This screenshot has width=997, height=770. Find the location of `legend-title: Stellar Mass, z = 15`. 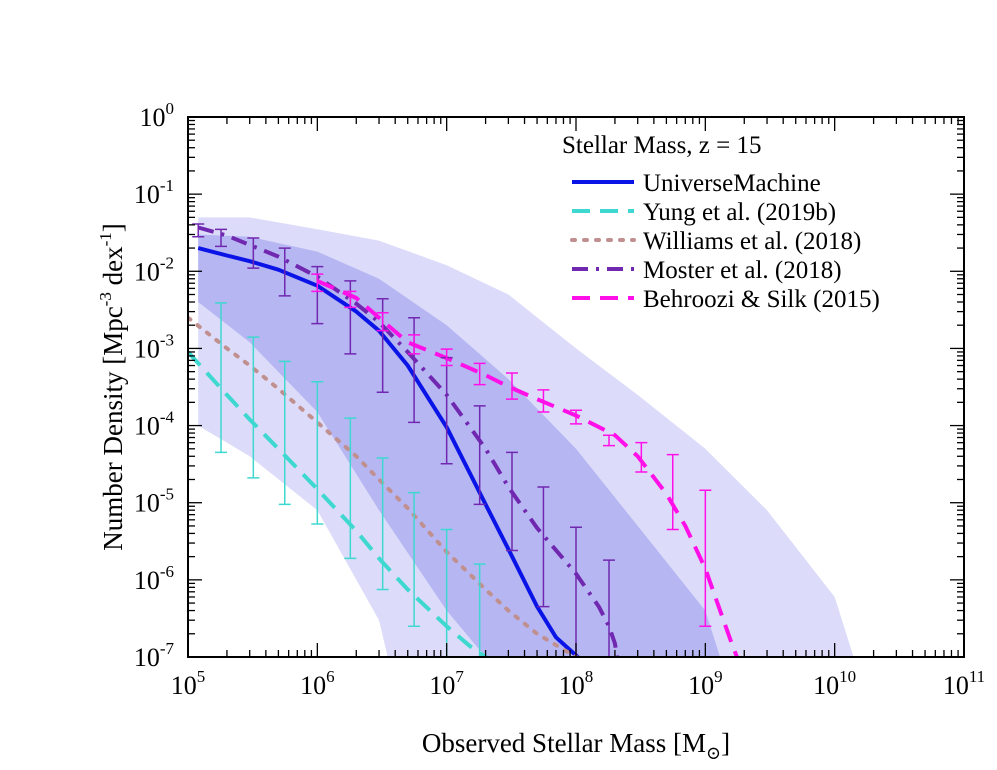

legend-title: Stellar Mass, z = 15 is located at coordinates (662, 145).